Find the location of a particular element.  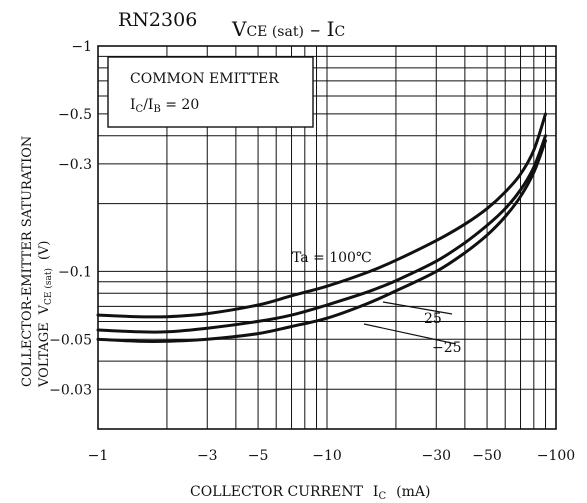

x-tick-label: −10 is located at coordinates (327, 456).